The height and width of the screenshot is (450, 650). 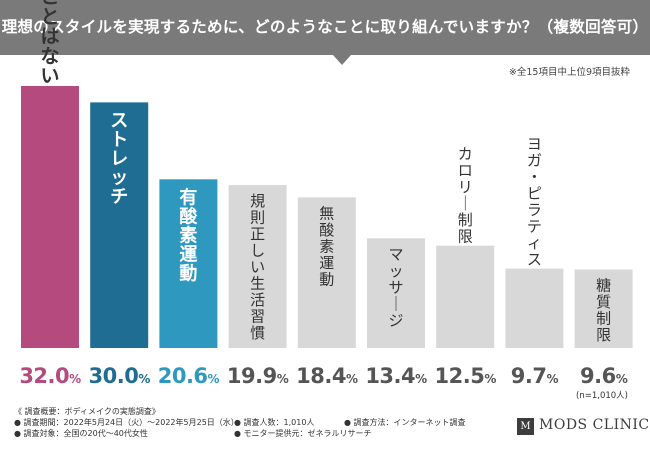 I want to click on value-label-1: 32.0%, so click(x=50, y=376).